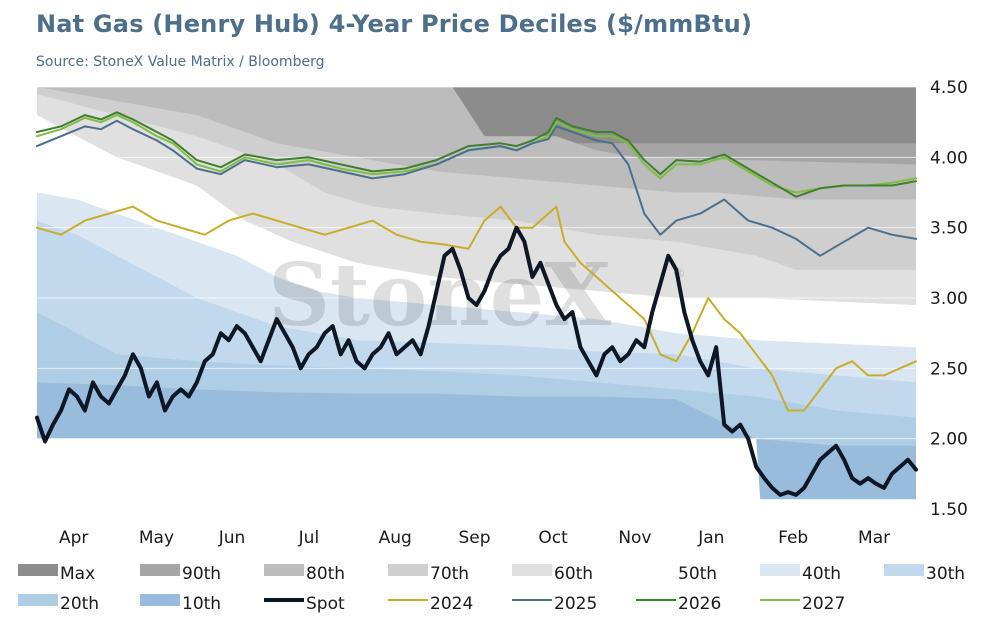 The width and height of the screenshot is (992, 619). I want to click on legend-label: Spot, so click(325, 604).